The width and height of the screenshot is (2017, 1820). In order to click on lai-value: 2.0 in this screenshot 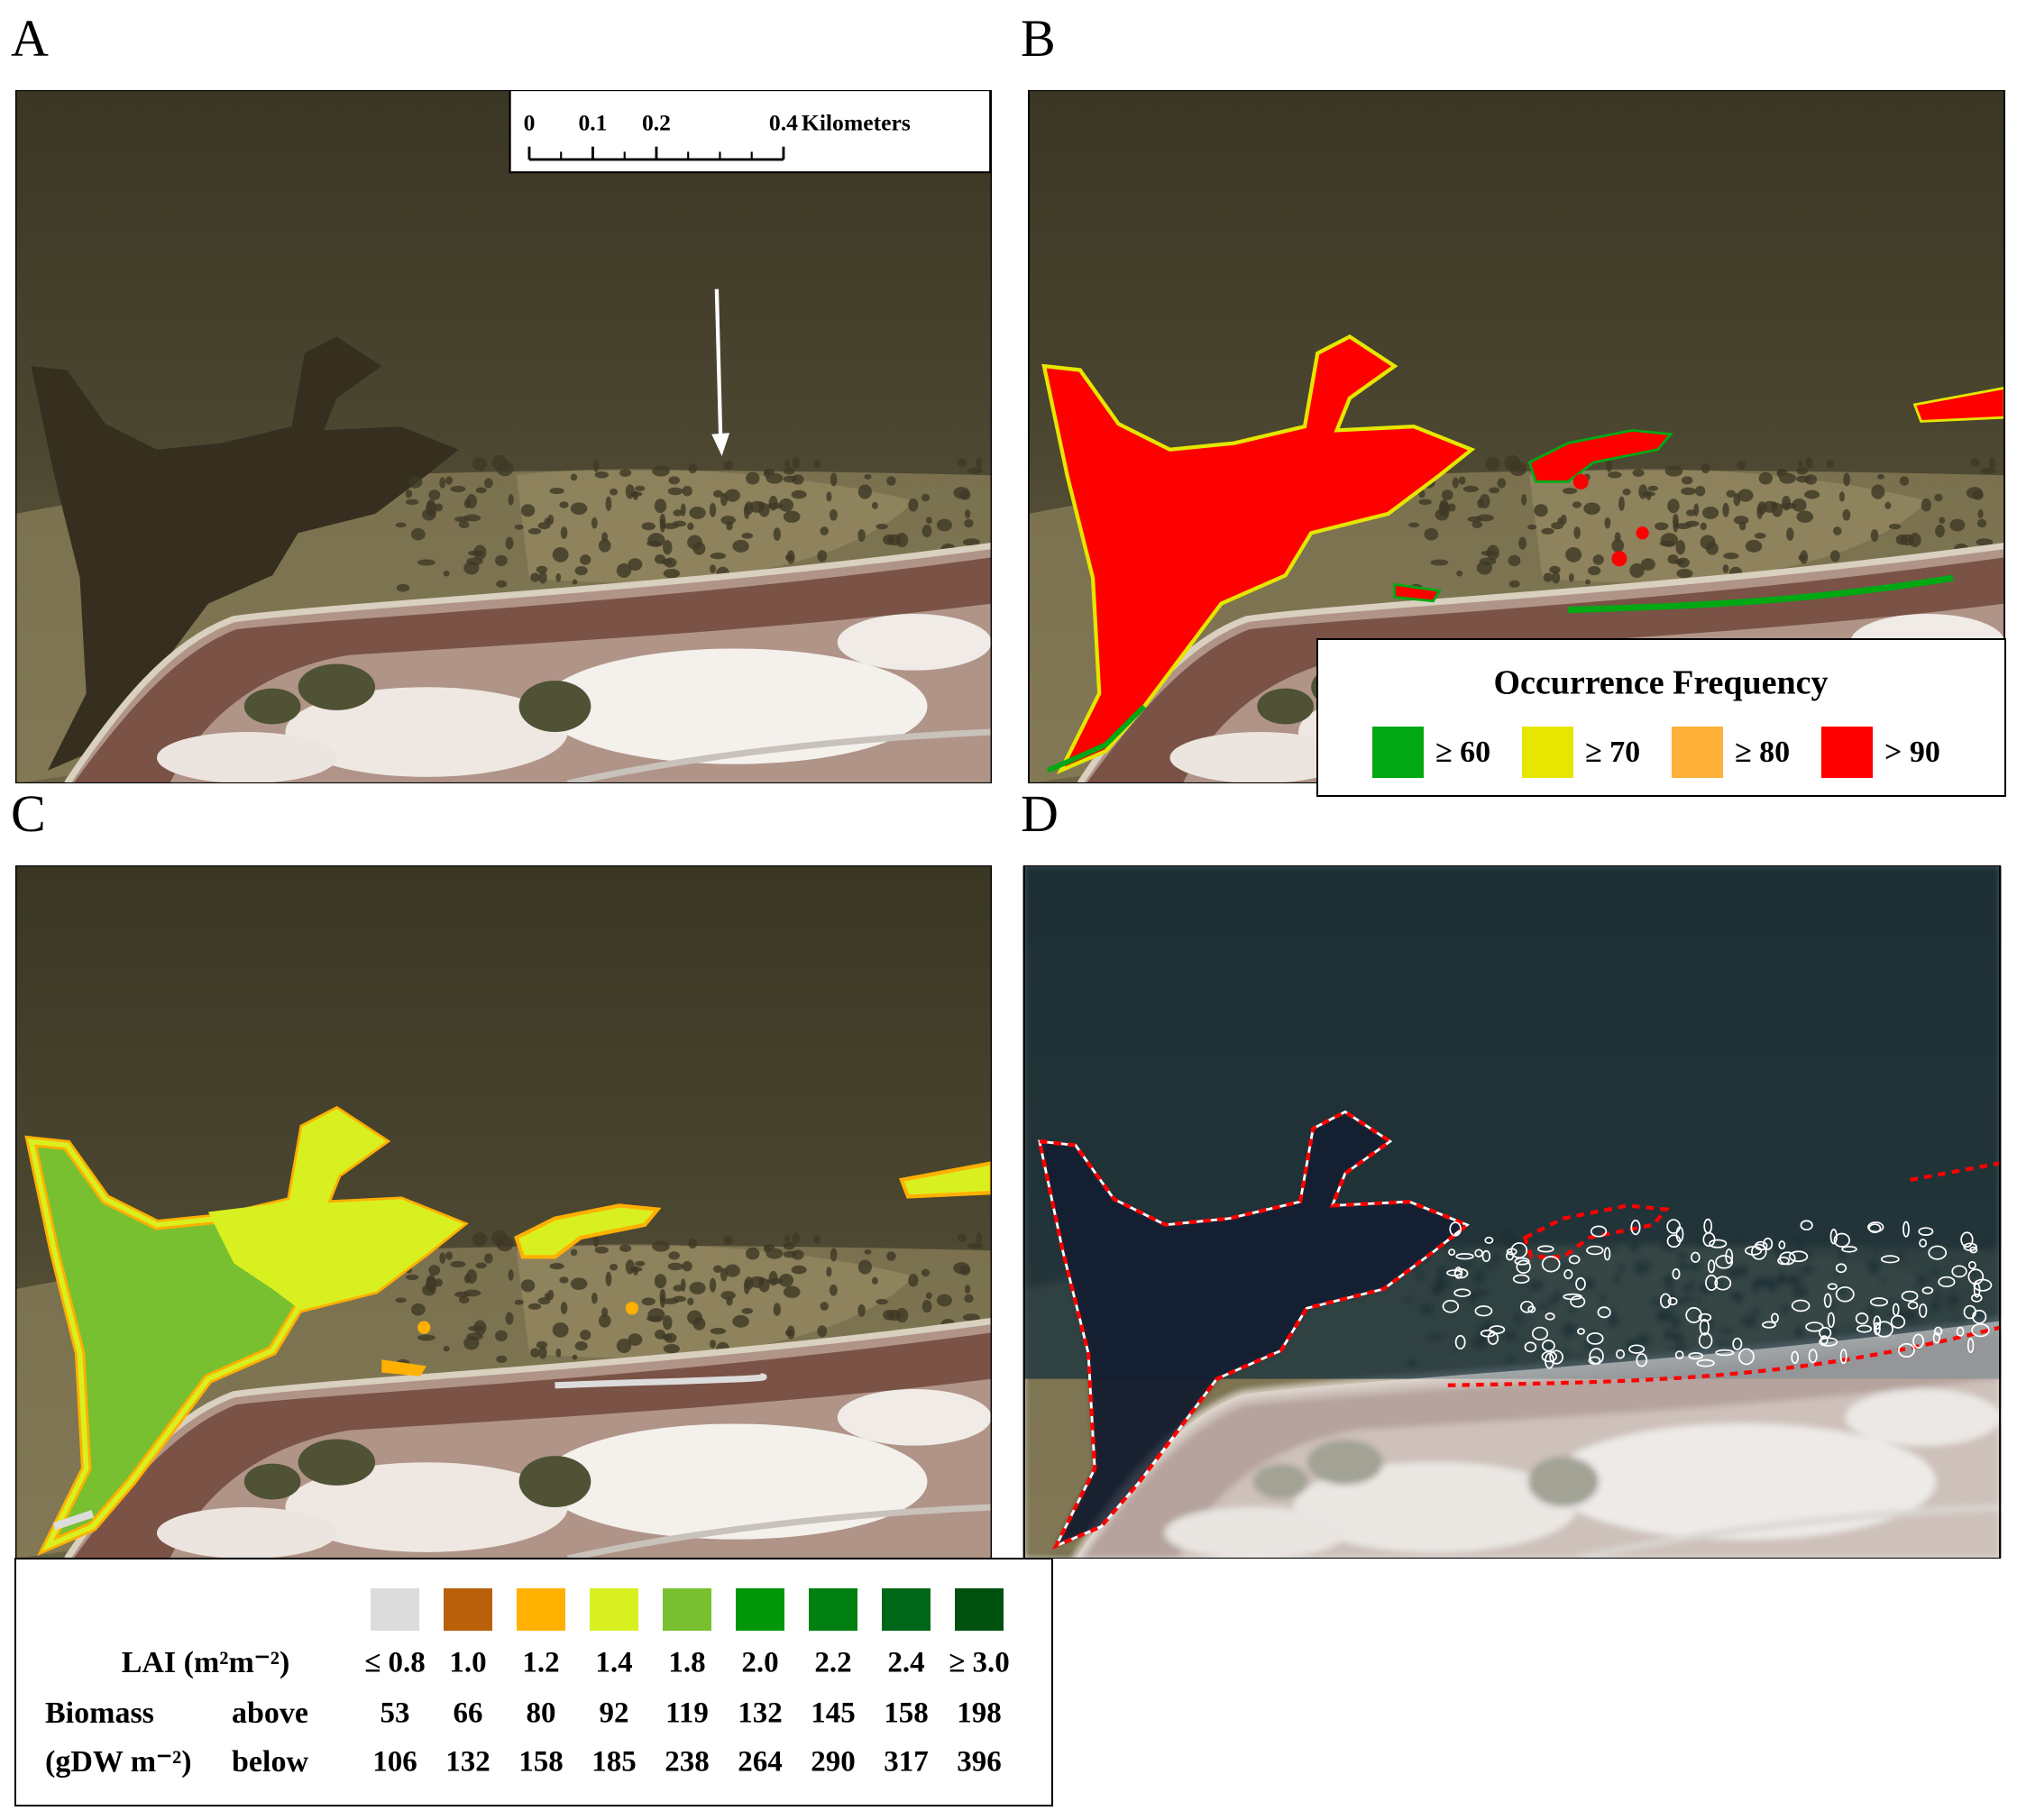, I will do `click(759, 1663)`.